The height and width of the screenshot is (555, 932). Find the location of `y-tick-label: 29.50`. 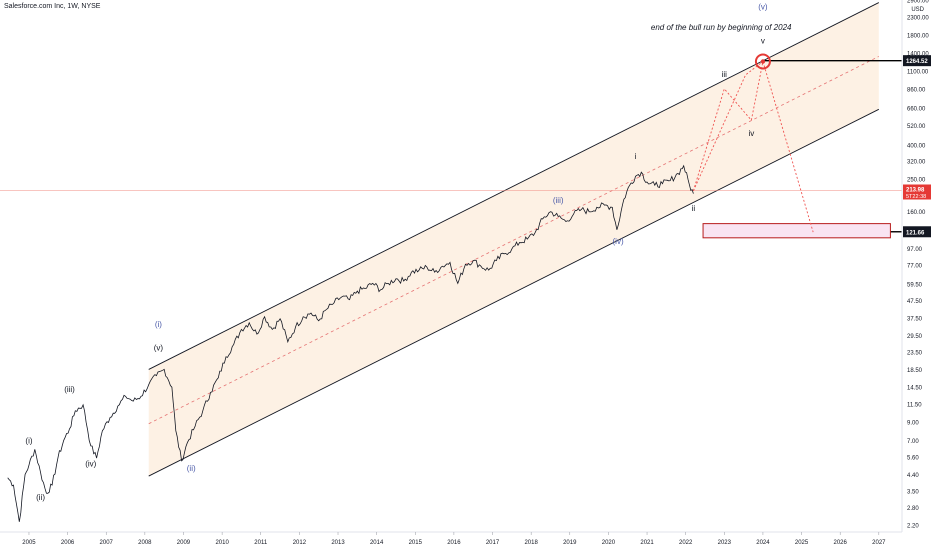

y-tick-label: 29.50 is located at coordinates (915, 337).